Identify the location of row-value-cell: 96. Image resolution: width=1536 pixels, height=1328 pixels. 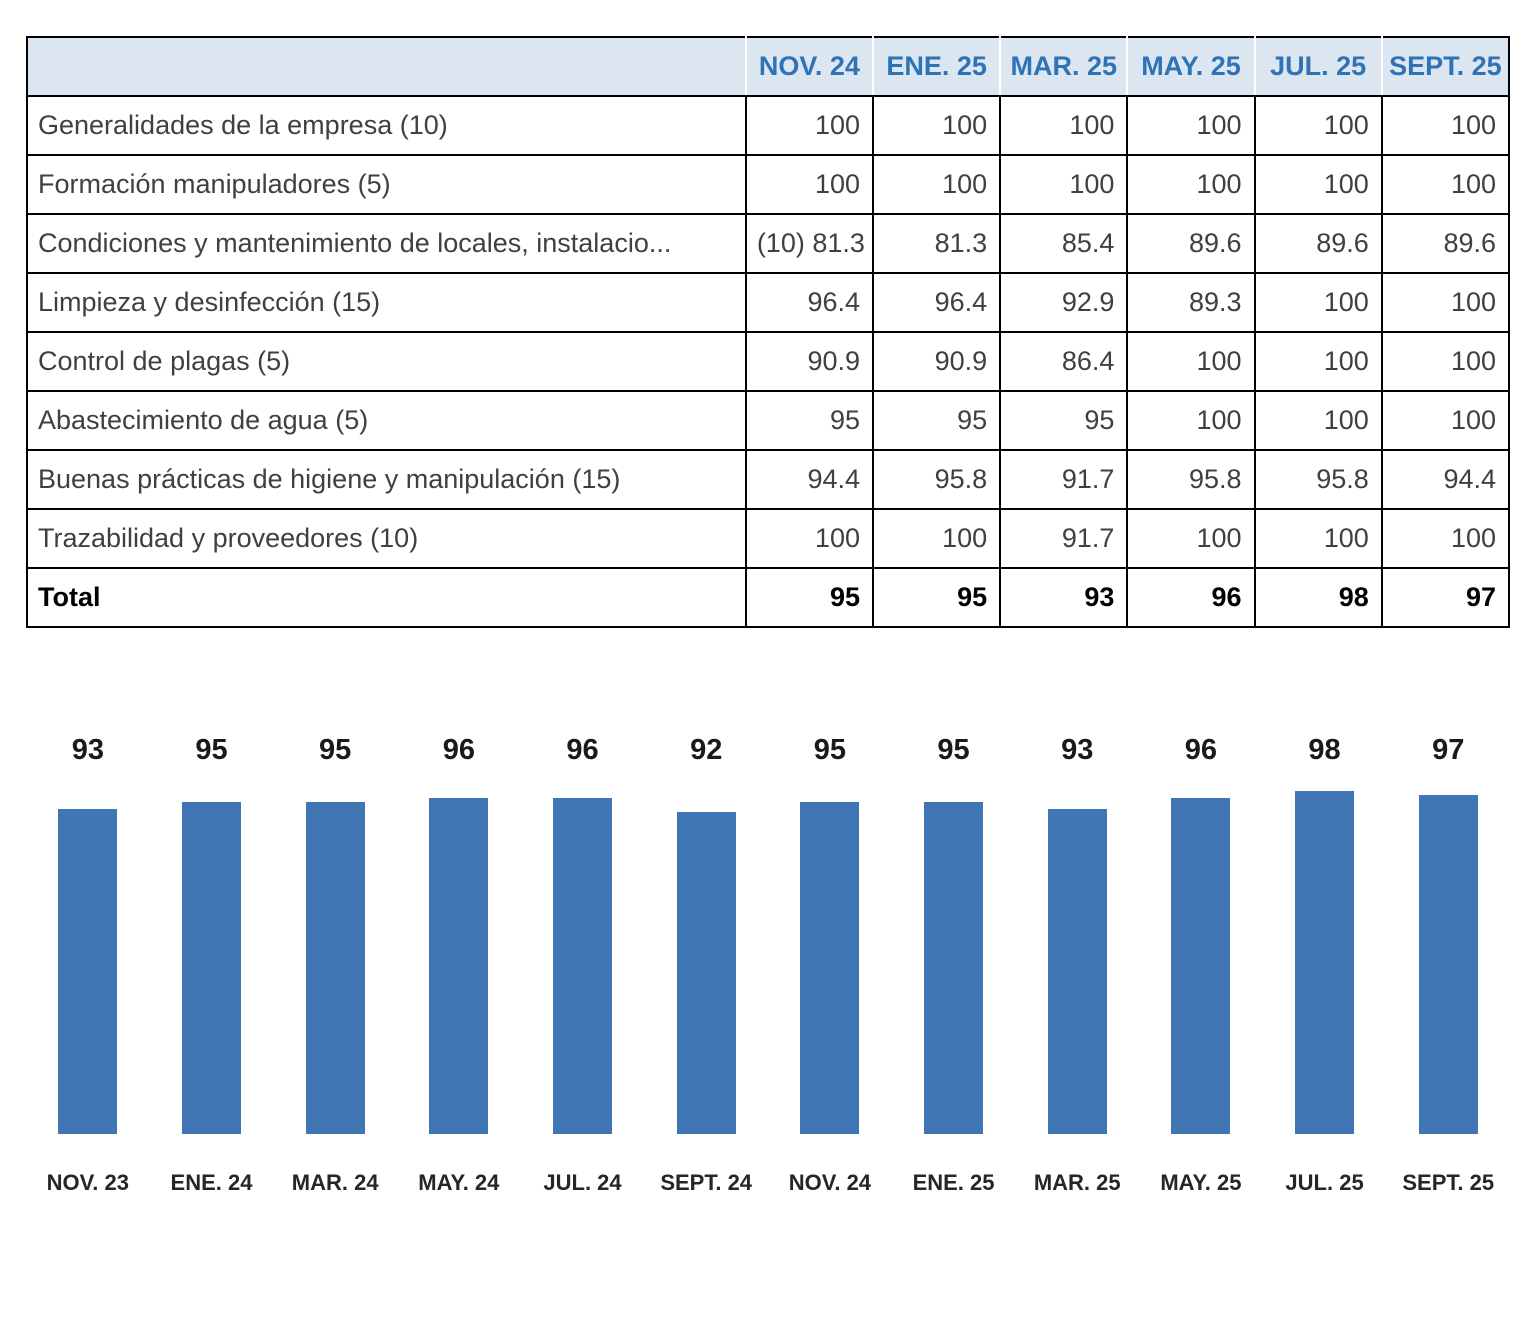
(1191, 597).